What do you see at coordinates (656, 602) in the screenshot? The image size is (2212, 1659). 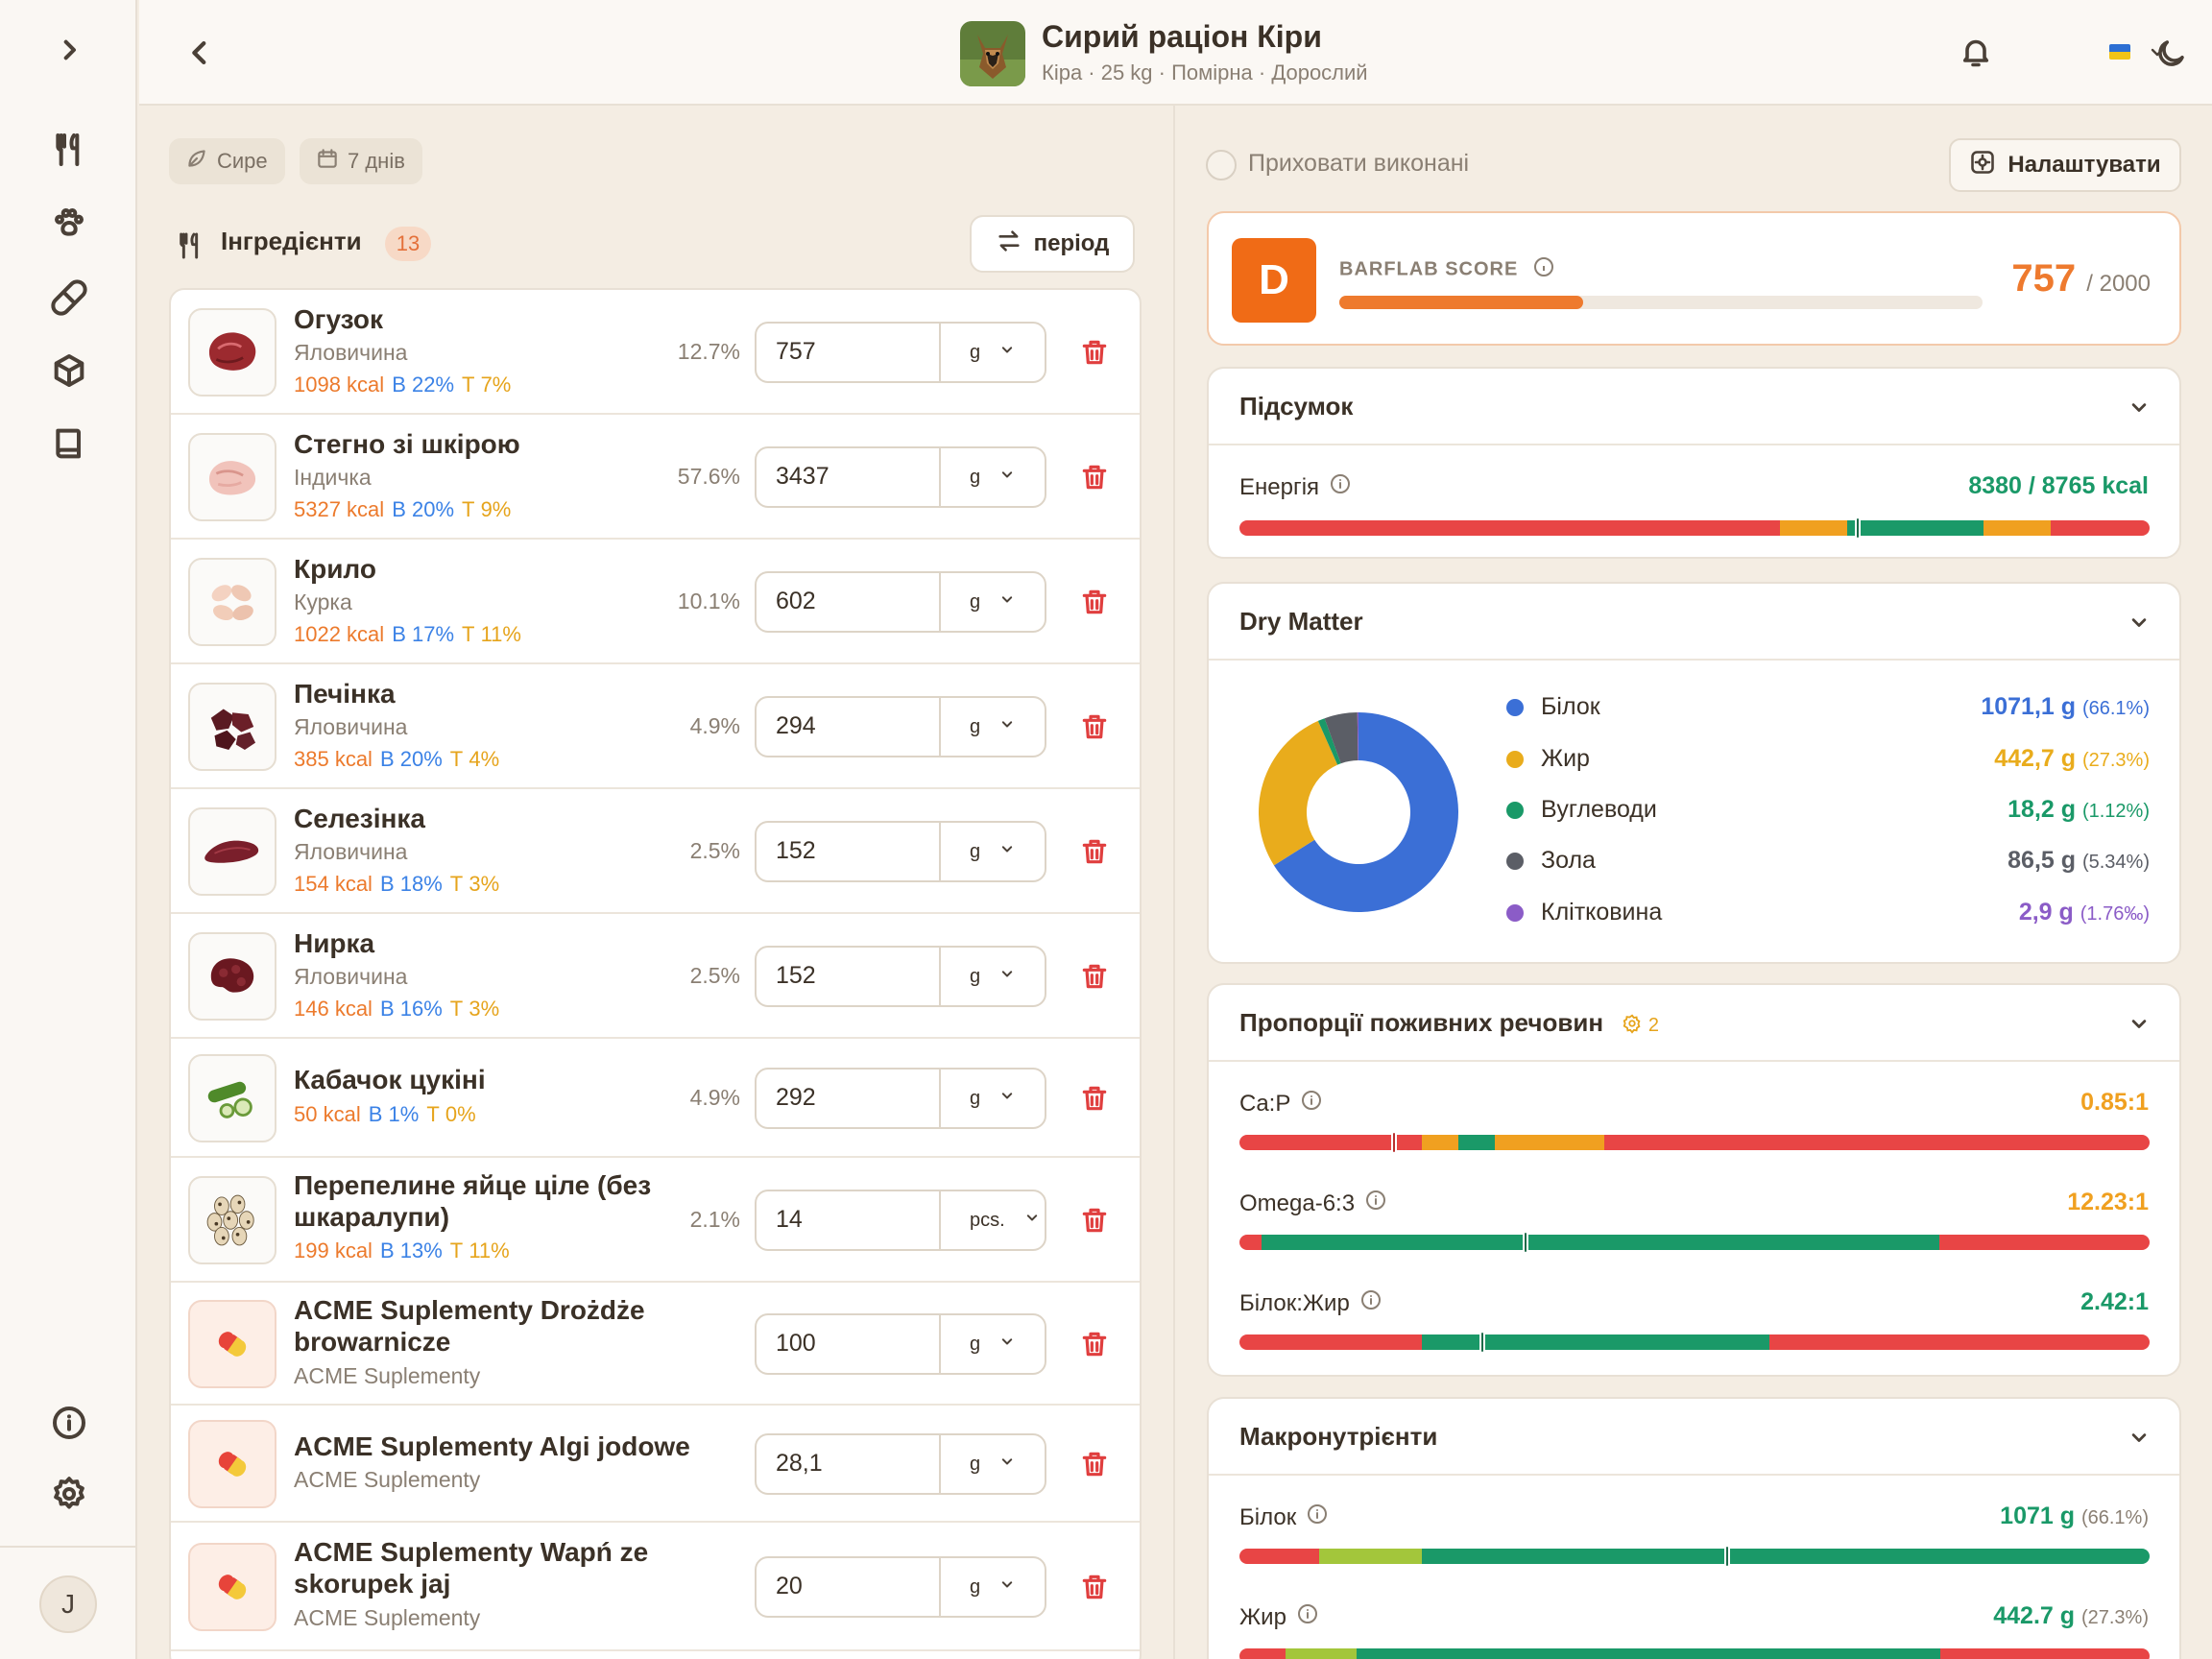 I see `ingredient-row: Крило Курка 1022 kcal В 17% Т 11% 10.1% 602 g` at bounding box center [656, 602].